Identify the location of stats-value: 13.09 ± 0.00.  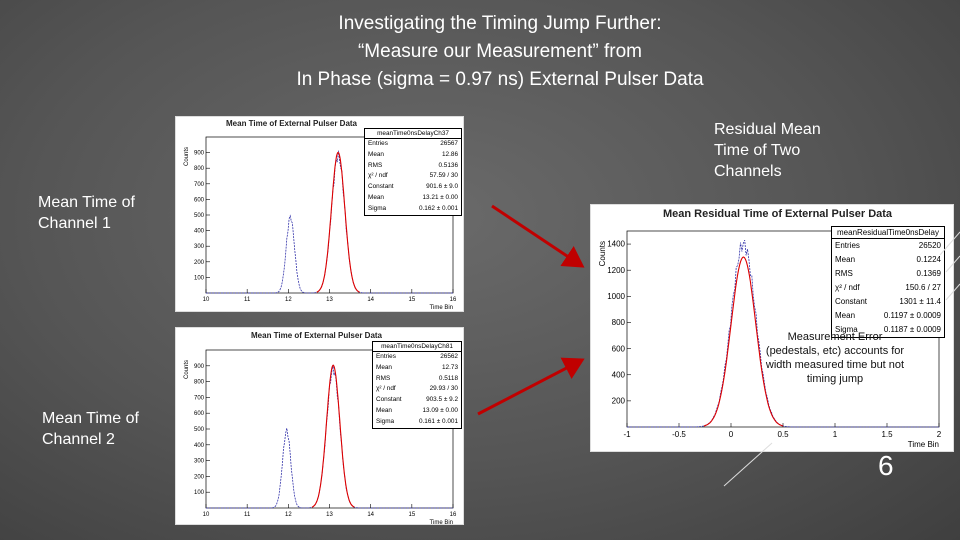
(440, 410).